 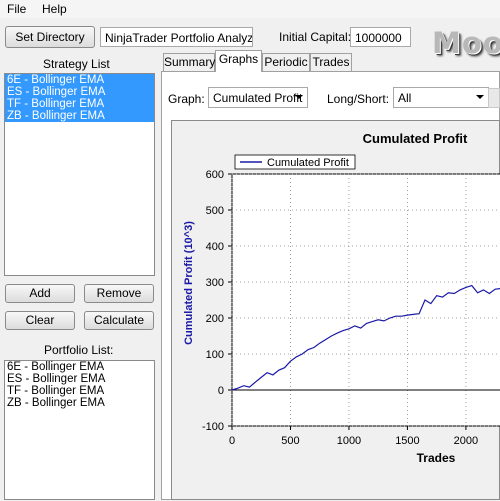 What do you see at coordinates (79, 80) in the screenshot?
I see `strategy-list-item: 6E - Bollinger EMA` at bounding box center [79, 80].